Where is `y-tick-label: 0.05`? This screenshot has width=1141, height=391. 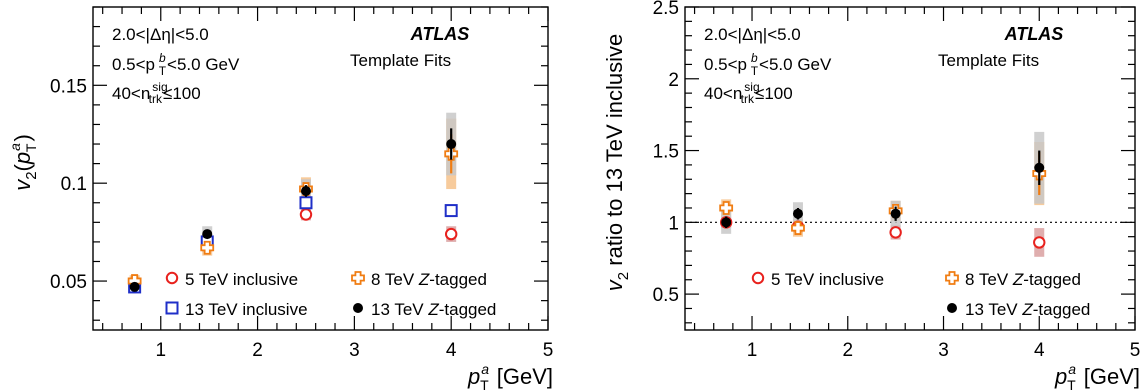 y-tick-label: 0.05 is located at coordinates (68, 282).